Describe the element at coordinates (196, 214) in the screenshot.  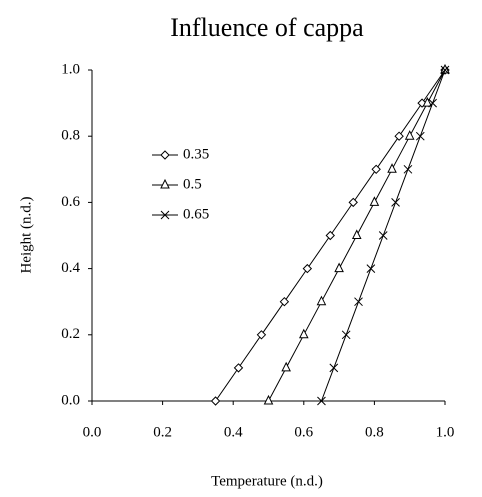
I see `legend-label: 0.65` at that location.